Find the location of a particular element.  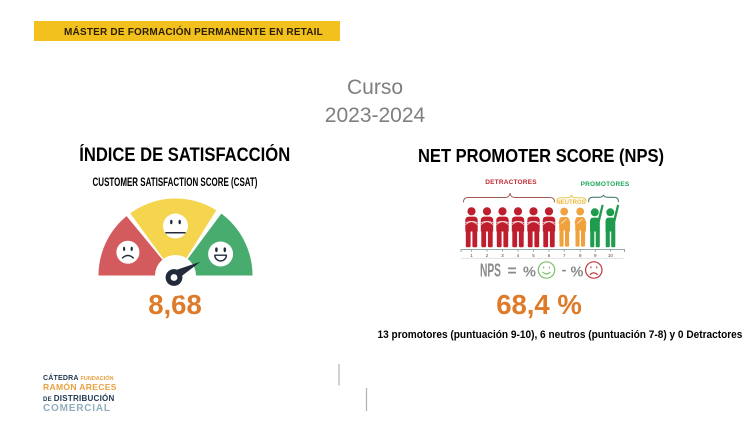

svg-text: 3 is located at coordinates (502, 255).